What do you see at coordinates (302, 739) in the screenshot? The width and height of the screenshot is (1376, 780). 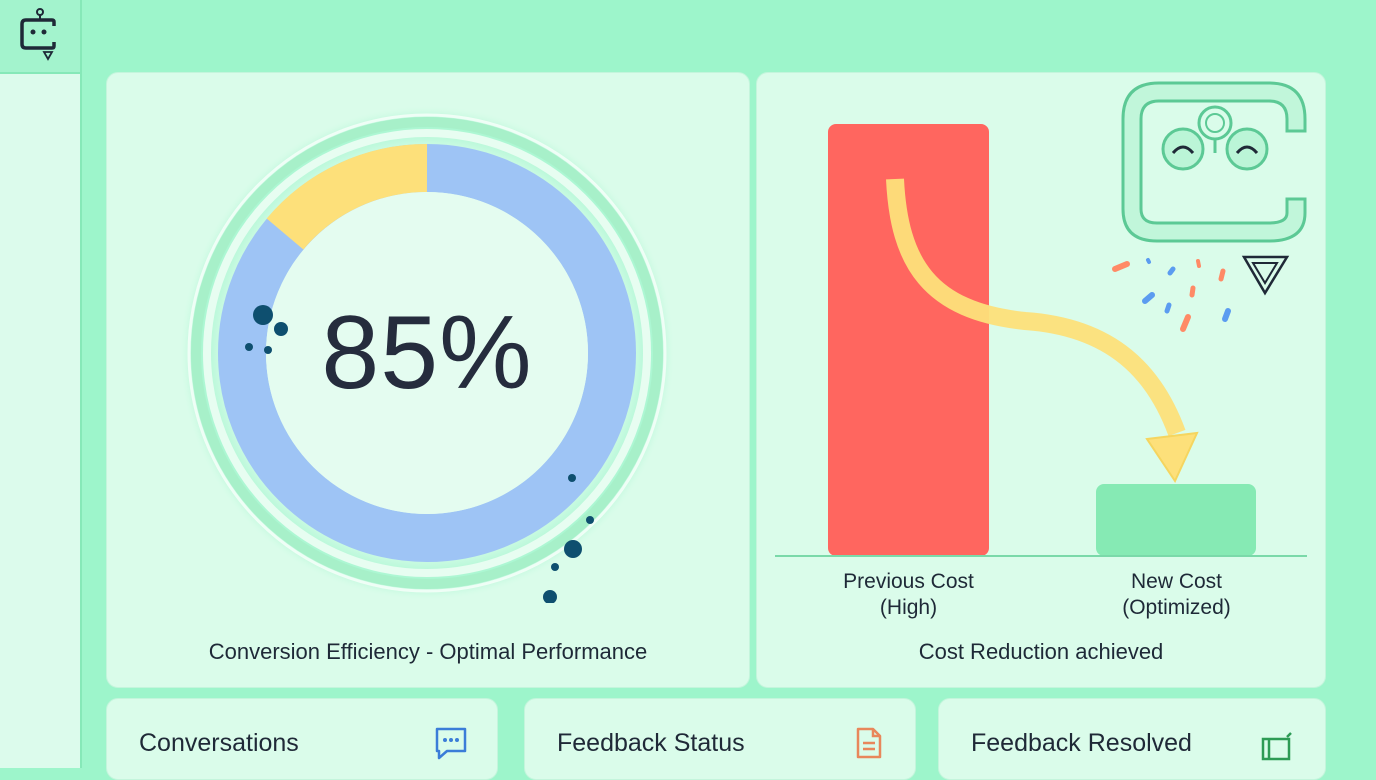 I see `card-conversations: Conversations` at bounding box center [302, 739].